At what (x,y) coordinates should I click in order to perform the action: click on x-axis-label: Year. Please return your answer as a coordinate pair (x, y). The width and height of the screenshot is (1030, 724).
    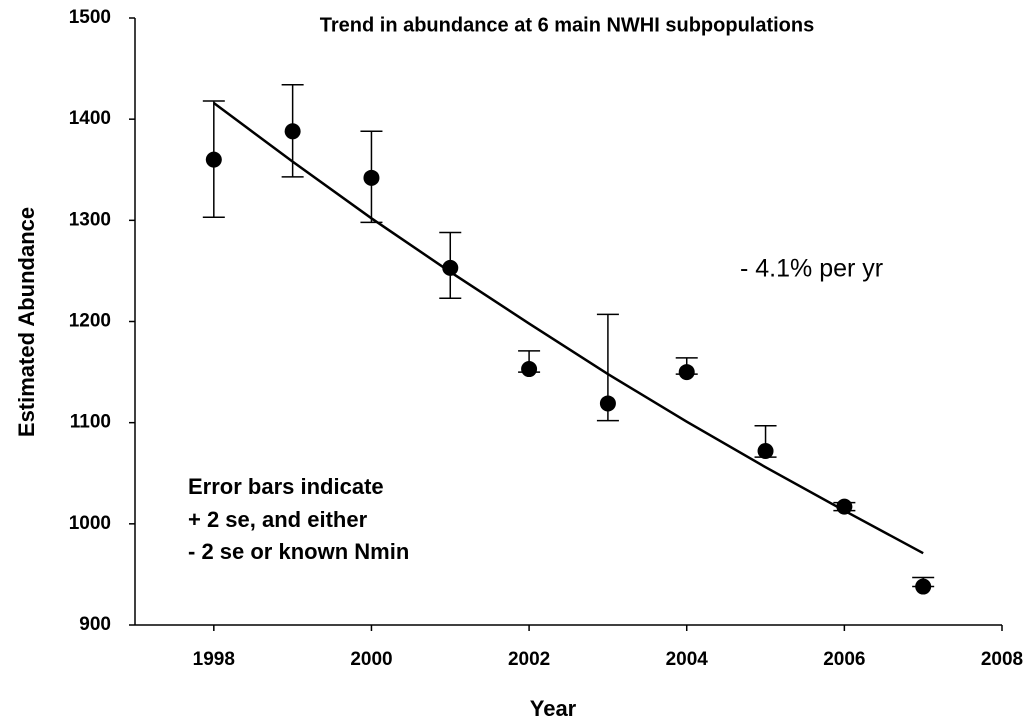
    Looking at the image, I should click on (553, 708).